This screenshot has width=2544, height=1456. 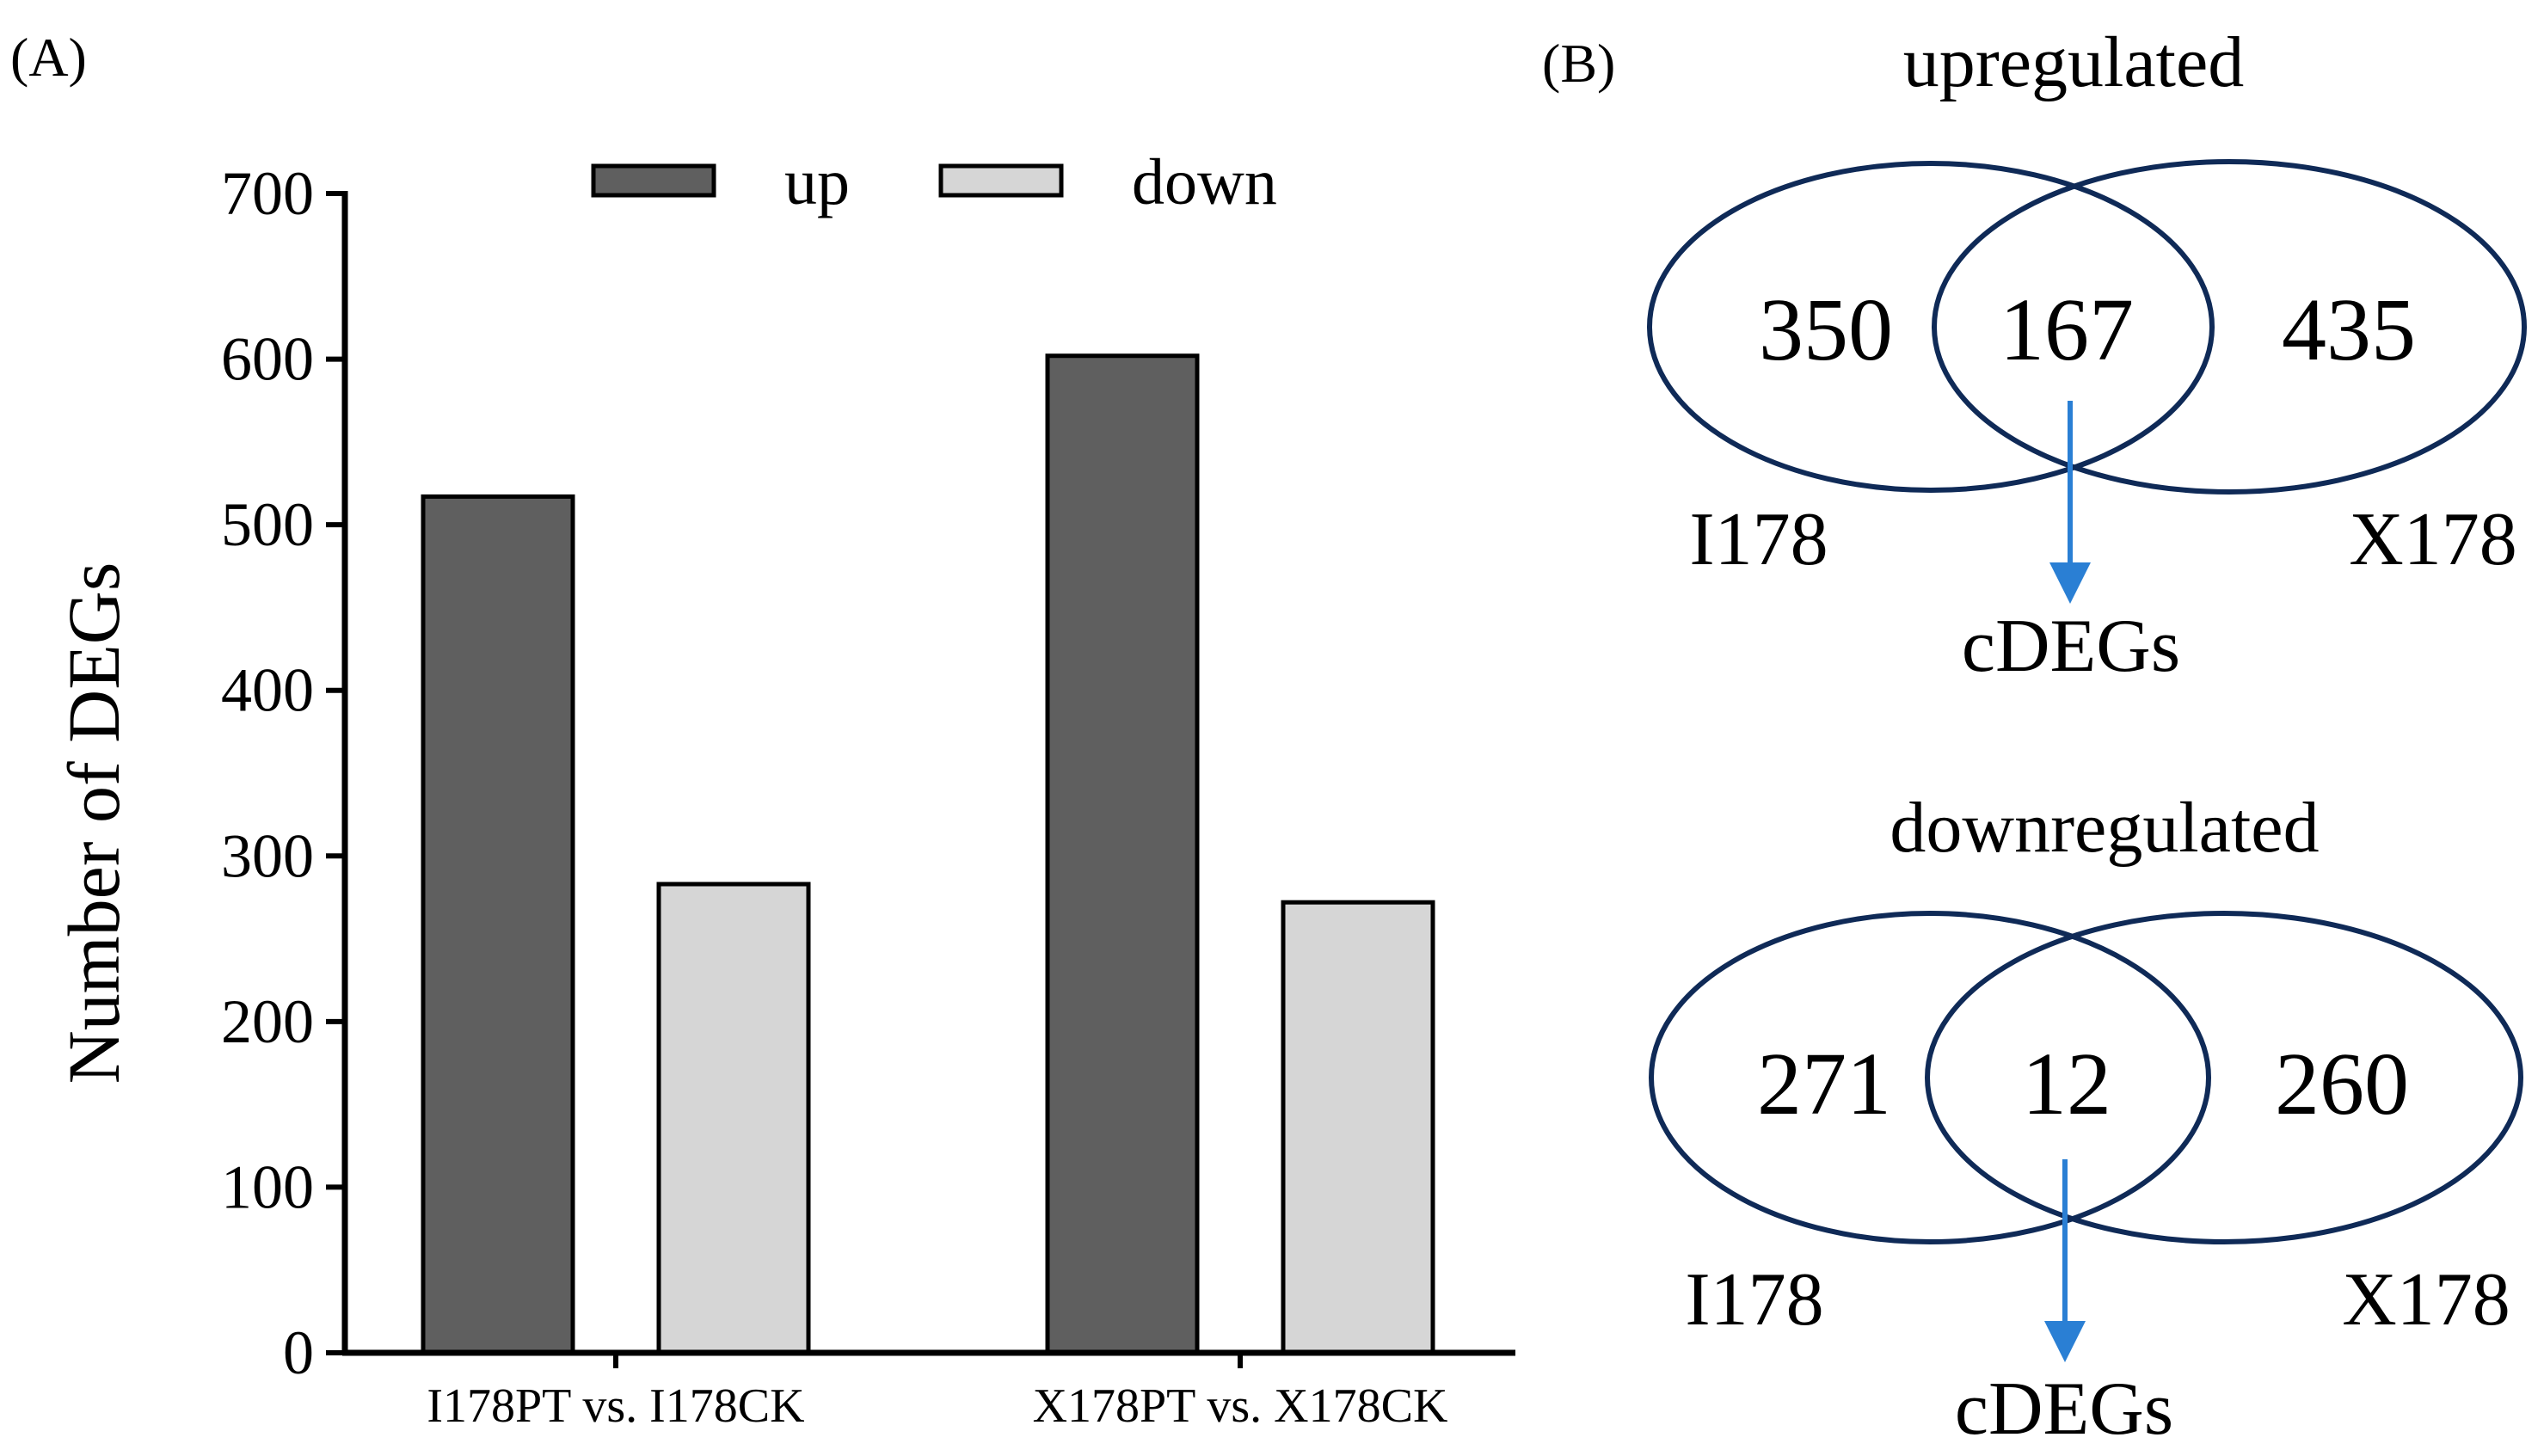 What do you see at coordinates (2066, 1084) in the screenshot?
I see `venn-down-overlap-count: 12` at bounding box center [2066, 1084].